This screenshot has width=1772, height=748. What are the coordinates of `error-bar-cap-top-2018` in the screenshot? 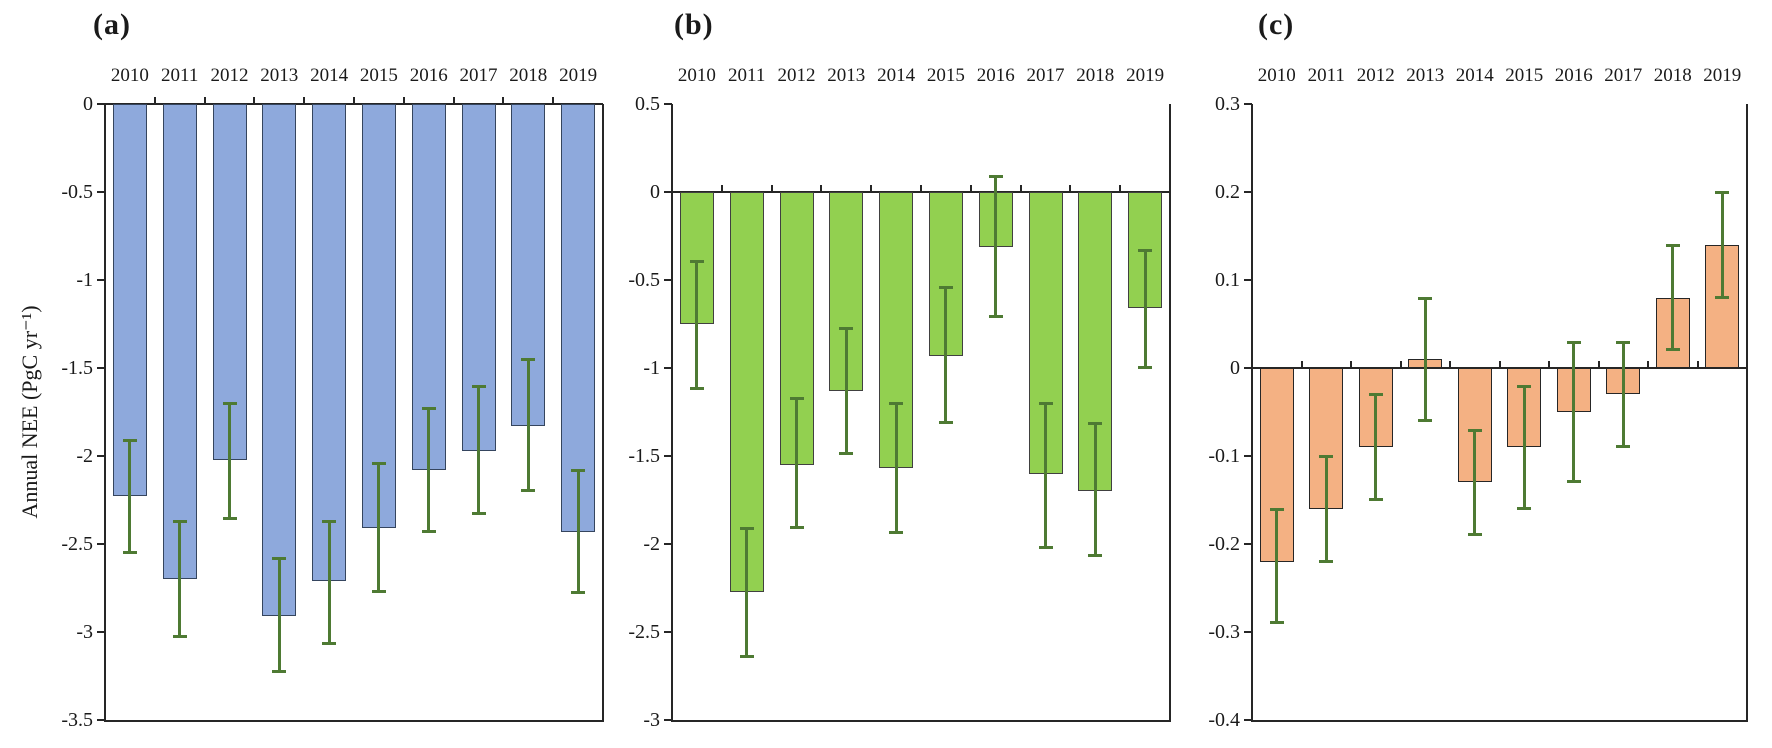 It's located at (1095, 423).